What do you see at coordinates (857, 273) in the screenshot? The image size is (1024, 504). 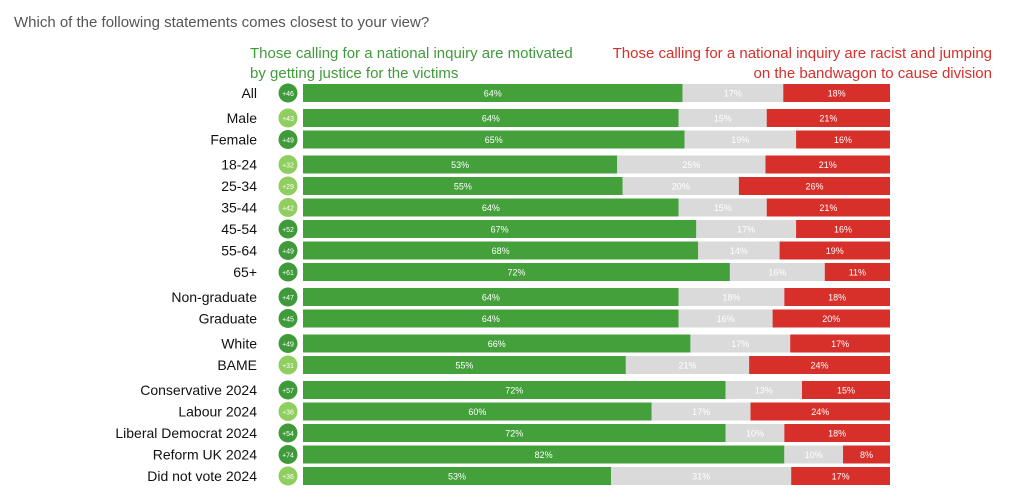 I see `bar-value-label: 11%` at bounding box center [857, 273].